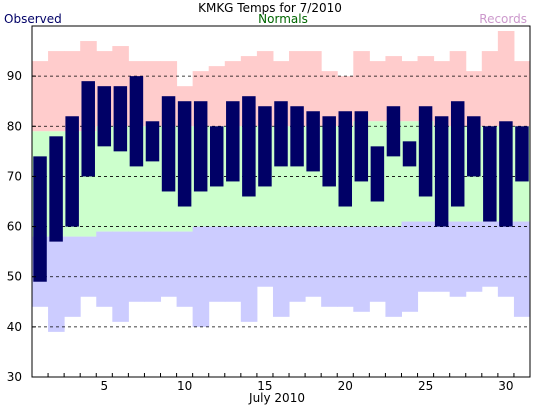 The width and height of the screenshot is (540, 406). Describe the element at coordinates (14, 126) in the screenshot. I see `y-tick-label: 80` at that location.